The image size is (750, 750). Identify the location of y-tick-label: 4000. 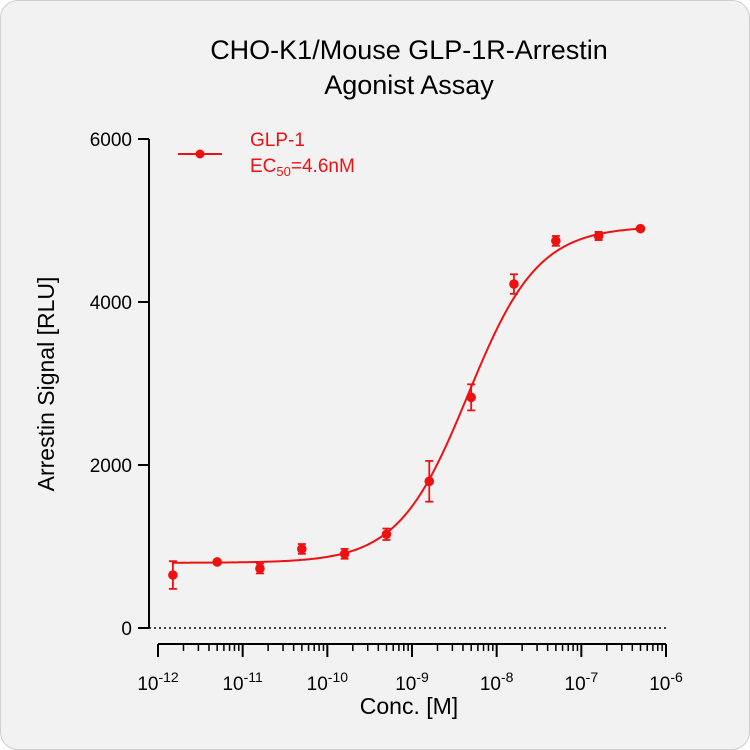
(111, 303).